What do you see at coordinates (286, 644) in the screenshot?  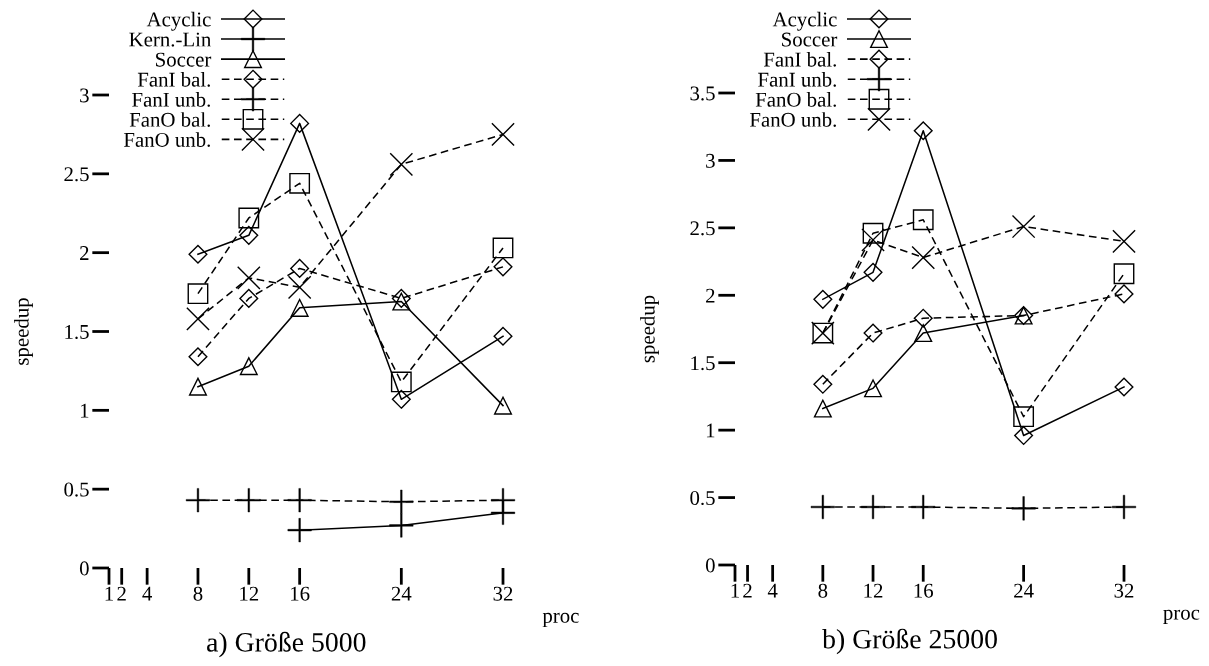 I see `text: a) Größe 5000` at bounding box center [286, 644].